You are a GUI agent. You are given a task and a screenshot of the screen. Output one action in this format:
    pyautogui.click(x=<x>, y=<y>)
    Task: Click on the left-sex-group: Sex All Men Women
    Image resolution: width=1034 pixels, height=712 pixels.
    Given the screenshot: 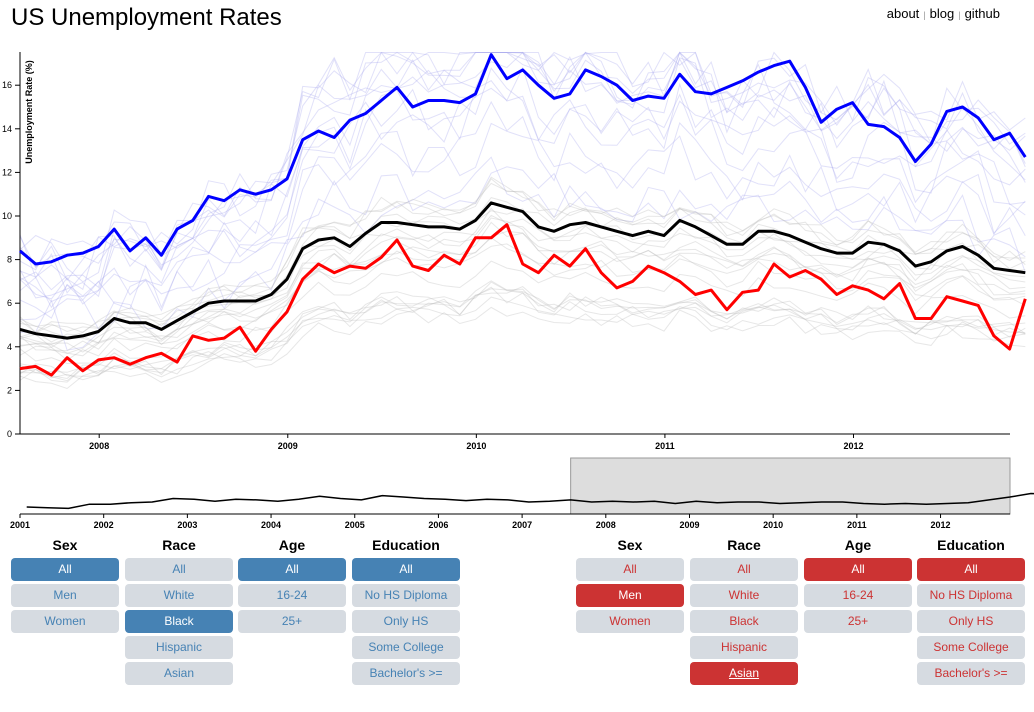 What is the action you would take?
    pyautogui.click(x=65, y=586)
    